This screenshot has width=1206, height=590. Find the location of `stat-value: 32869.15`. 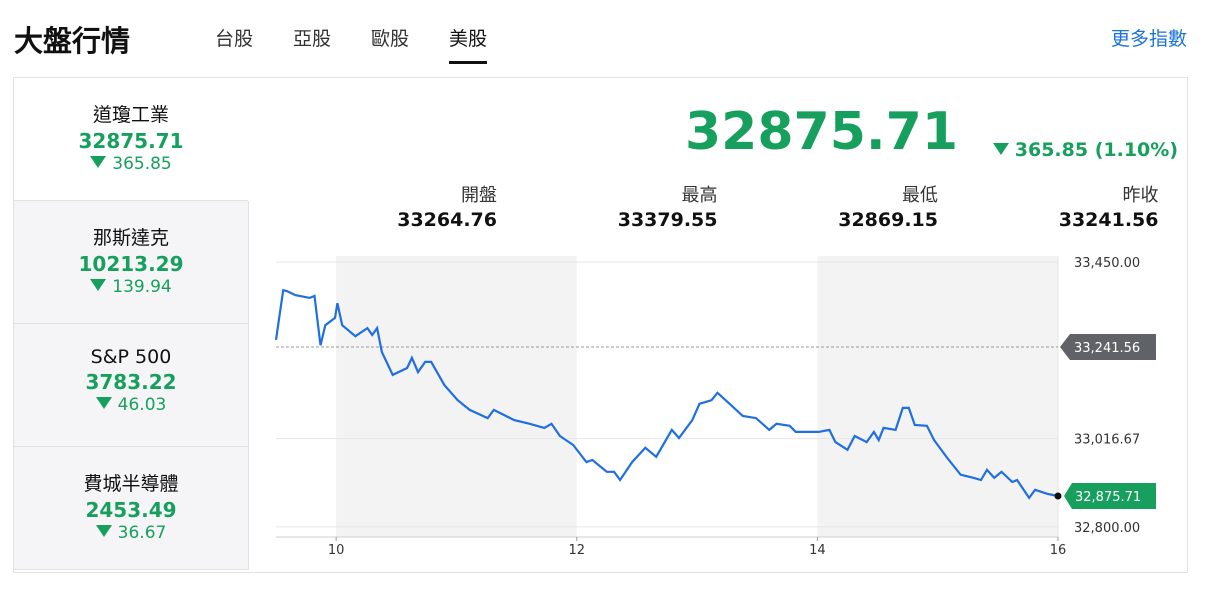

stat-value: 32869.15 is located at coordinates (888, 220).